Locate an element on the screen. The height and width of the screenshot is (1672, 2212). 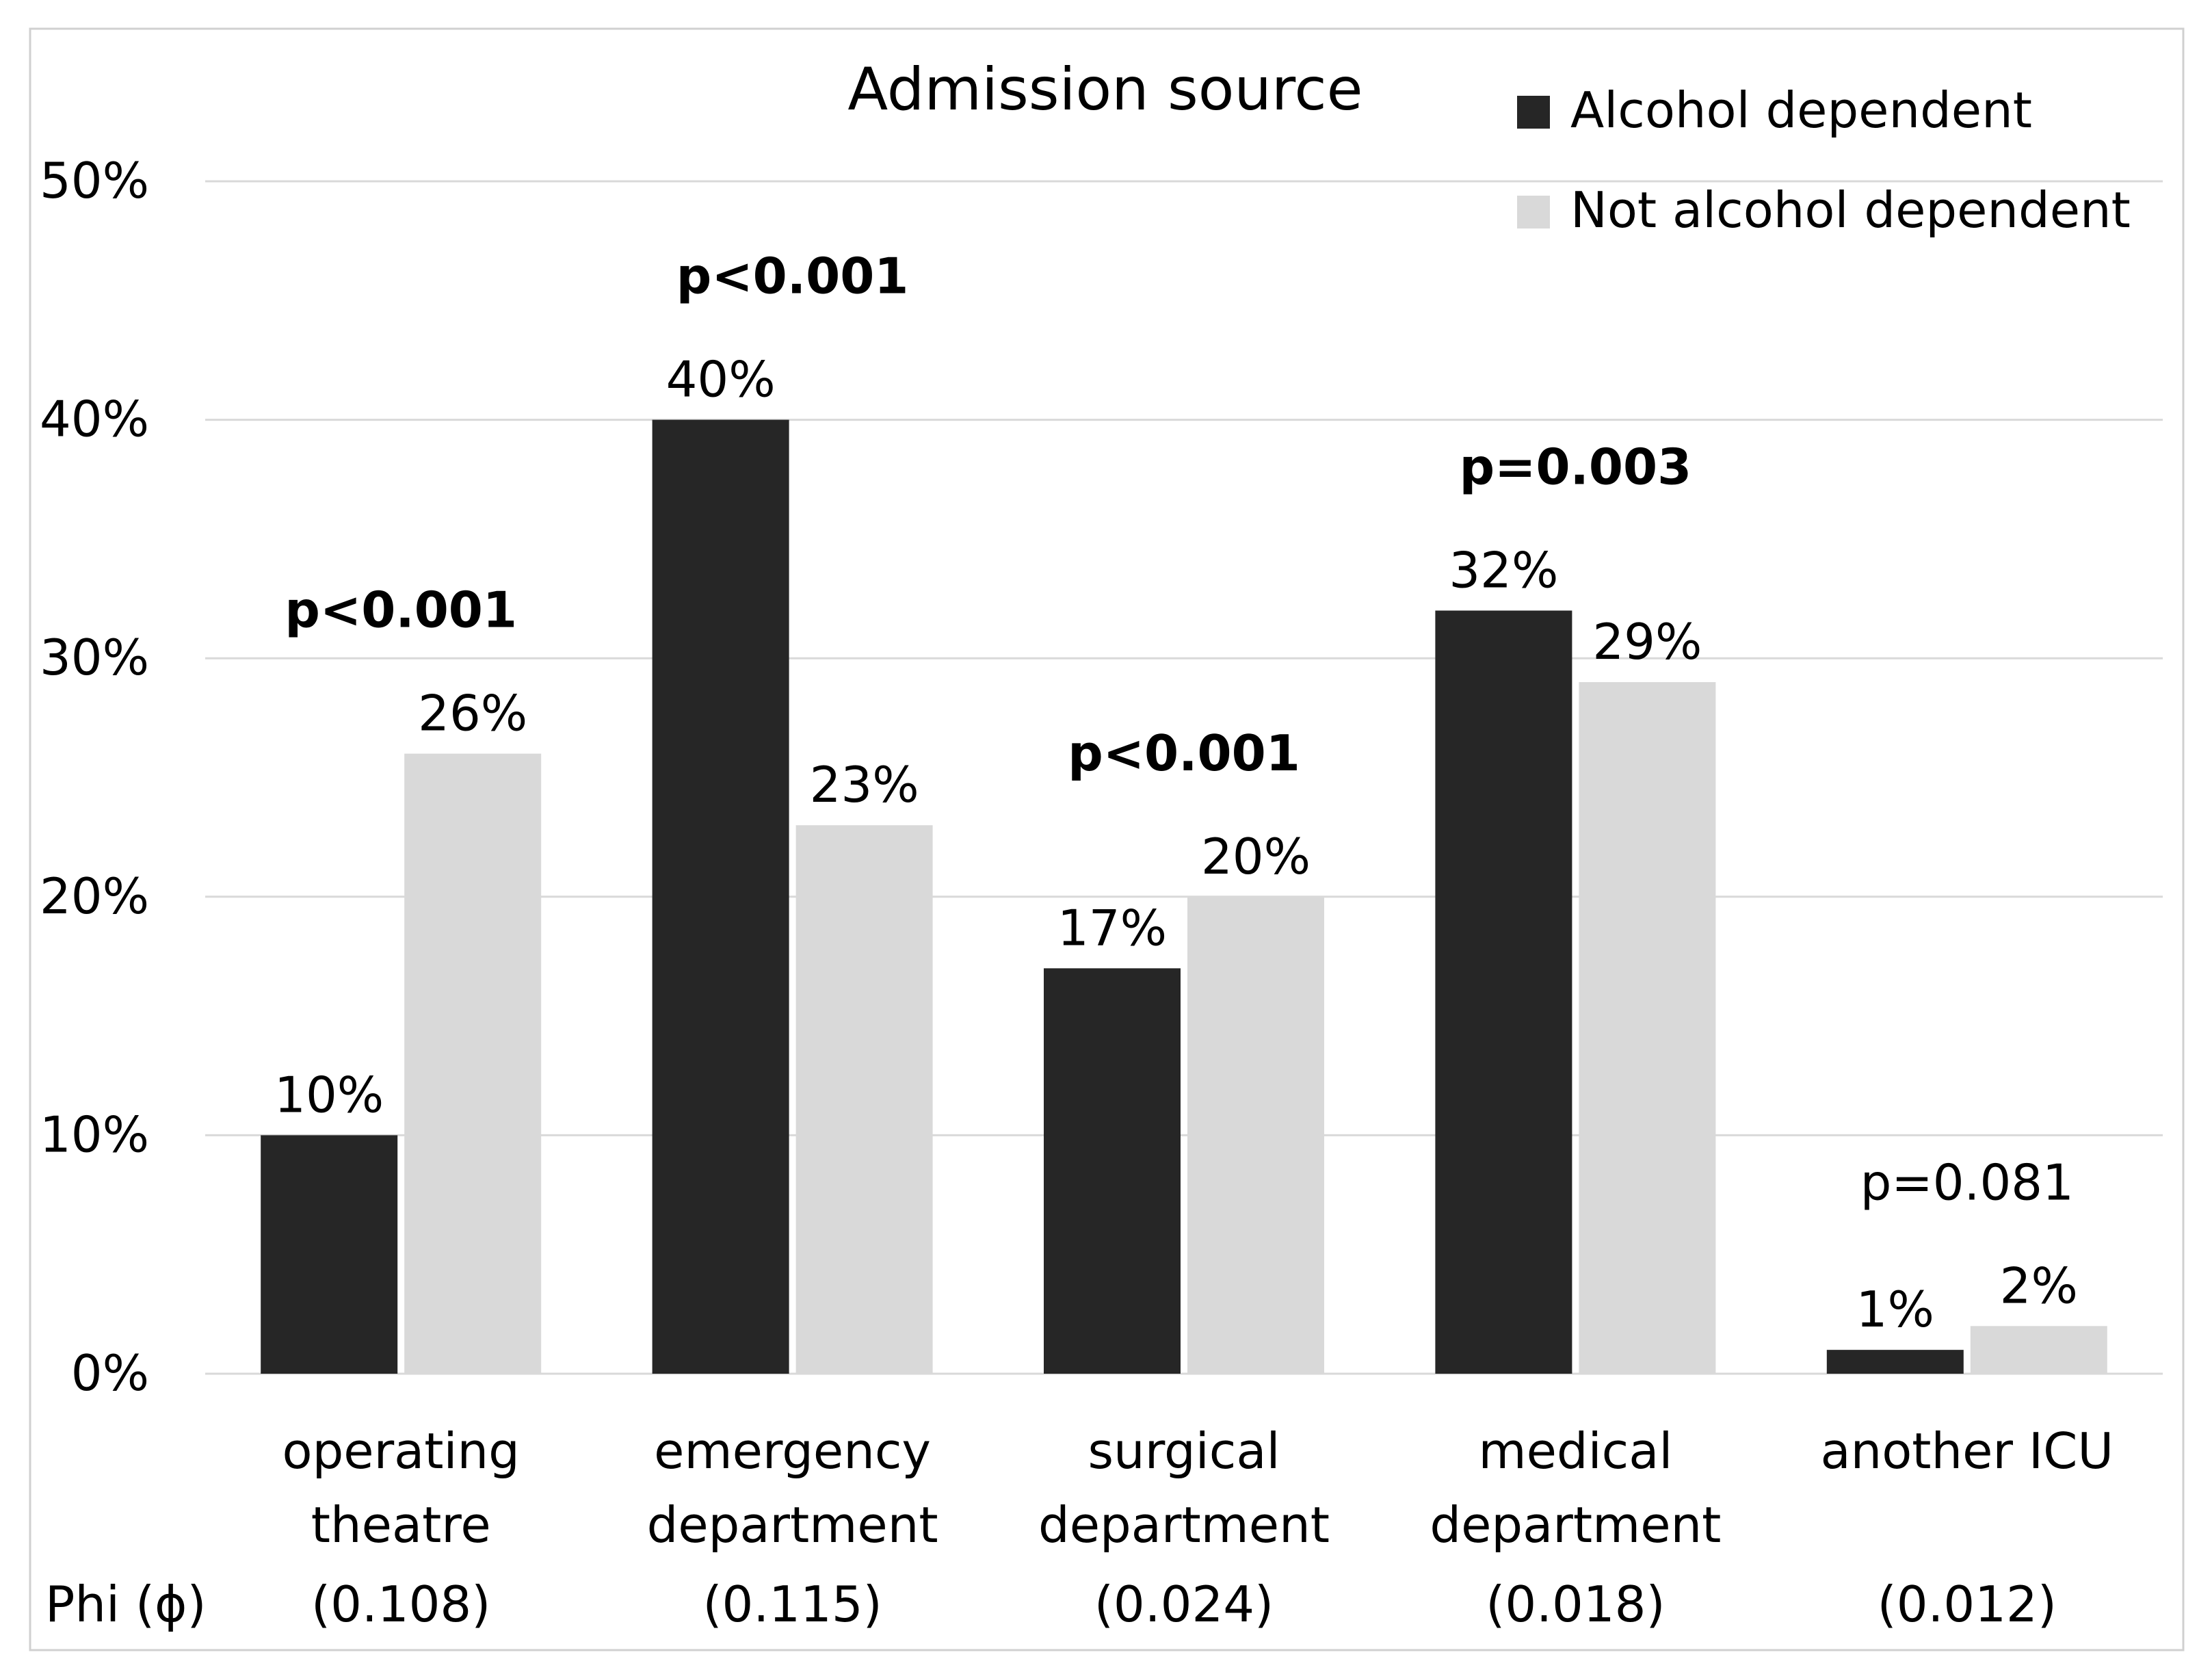
bar-value-label: 32% is located at coordinates (1504, 570).